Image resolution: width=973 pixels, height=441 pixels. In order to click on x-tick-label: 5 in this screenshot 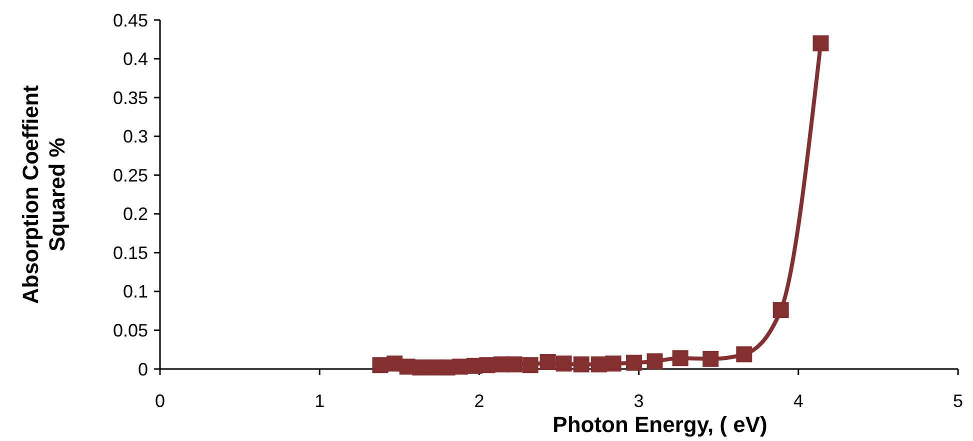, I will do `click(958, 401)`.